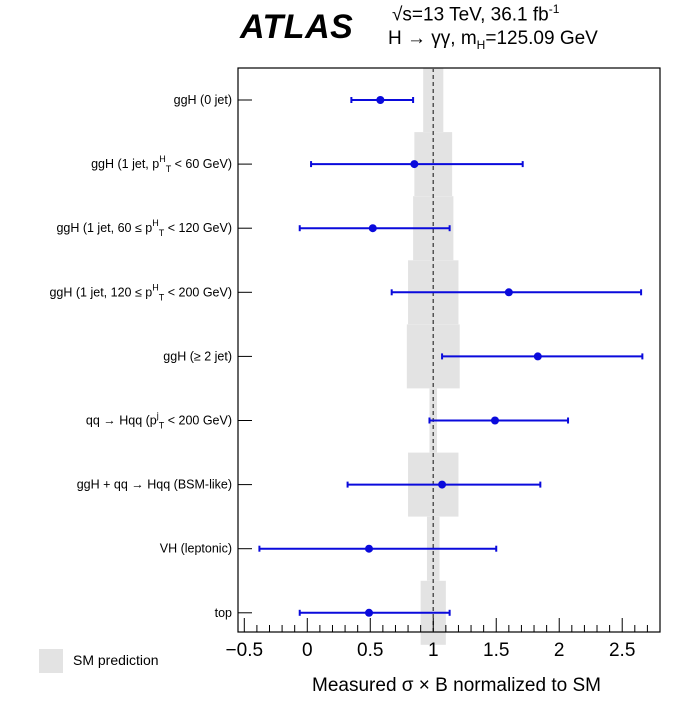 The image size is (677, 710). I want to click on category-label: ggH (1 jet, 120 ≤ pHT < 200 GeV), so click(140, 292).